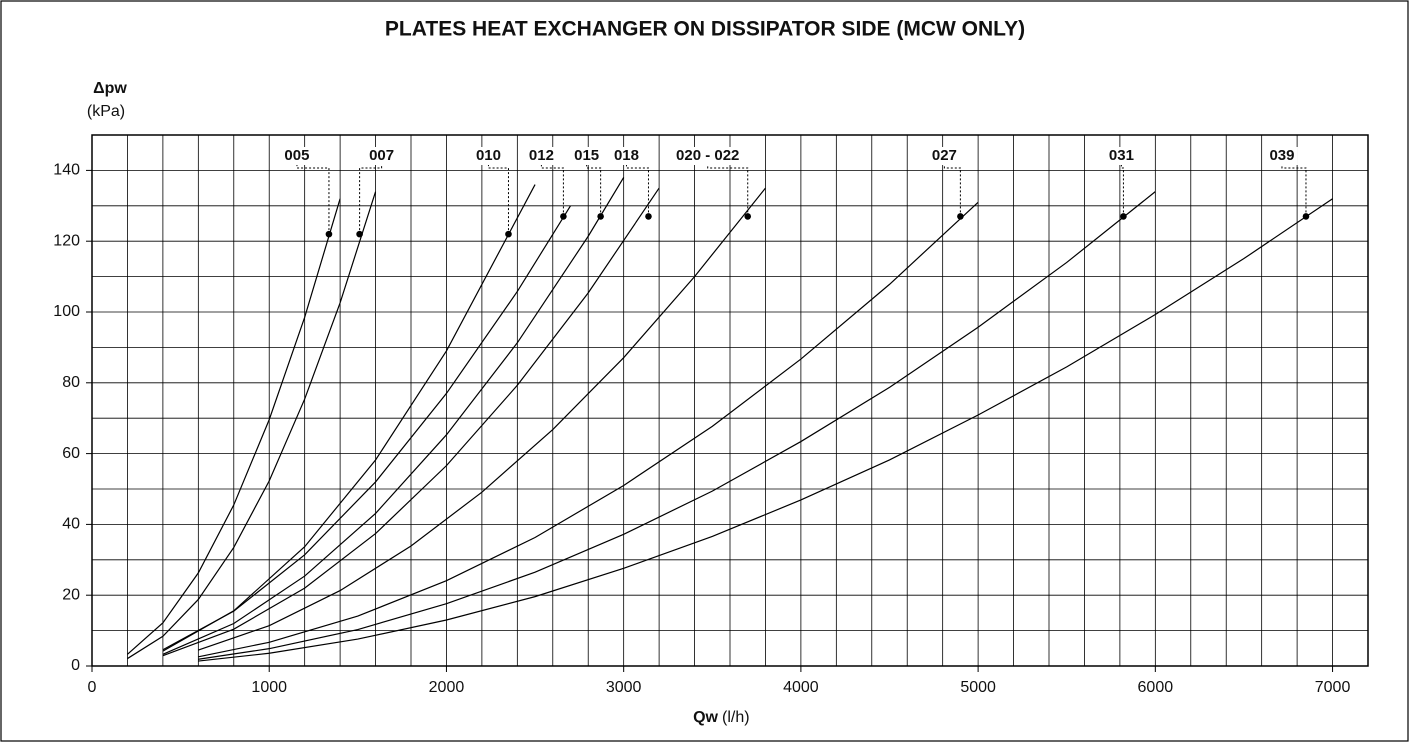 The height and width of the screenshot is (745, 1410). Describe the element at coordinates (736, 717) in the screenshot. I see `x-axis-unit: (l/h)` at that location.